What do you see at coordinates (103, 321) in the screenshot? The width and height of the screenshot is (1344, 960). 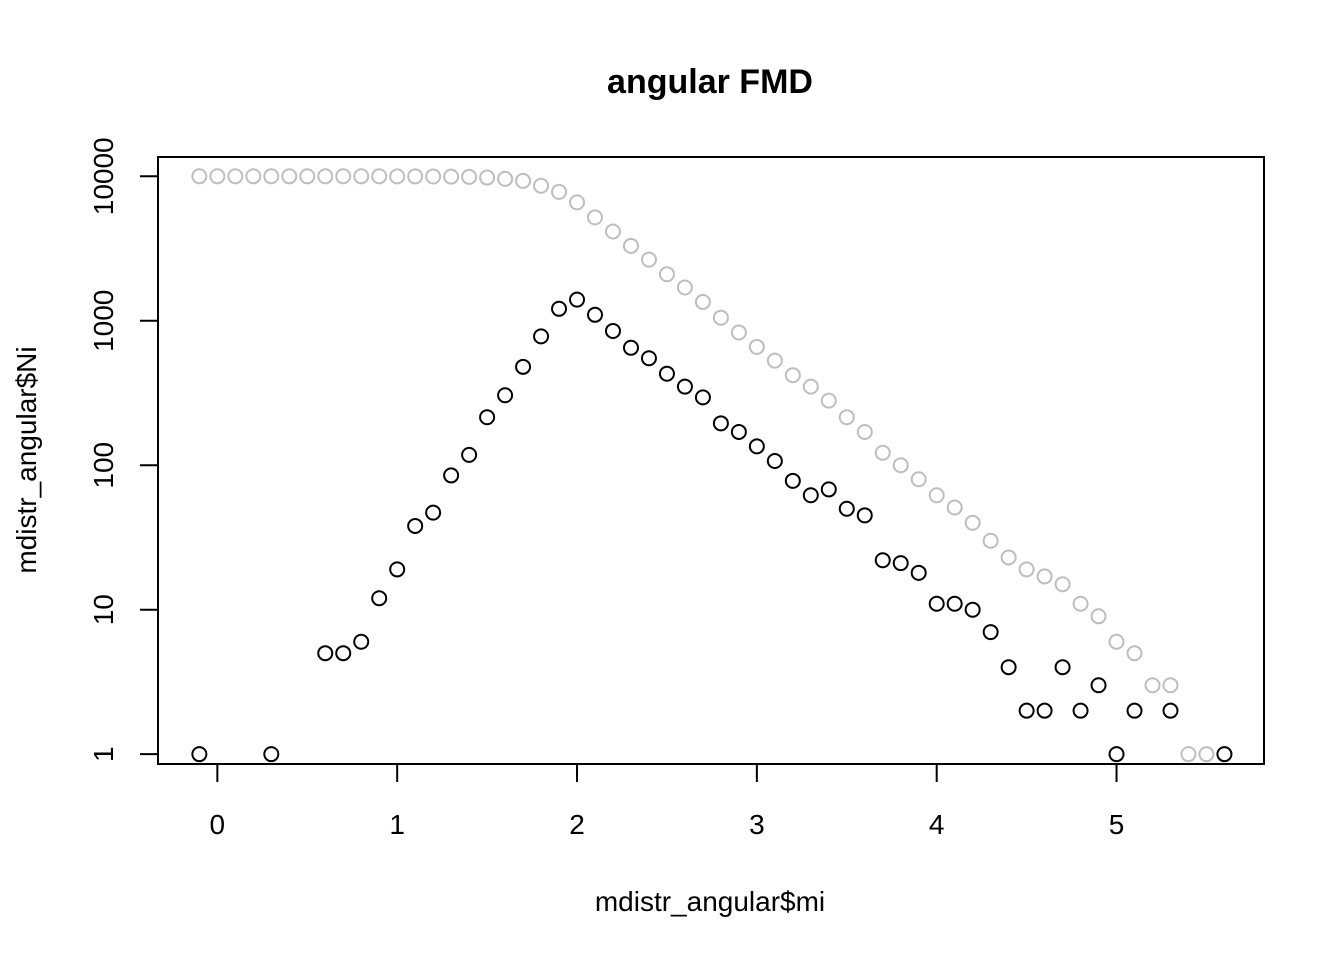 I see `y-tick-label: 1000` at bounding box center [103, 321].